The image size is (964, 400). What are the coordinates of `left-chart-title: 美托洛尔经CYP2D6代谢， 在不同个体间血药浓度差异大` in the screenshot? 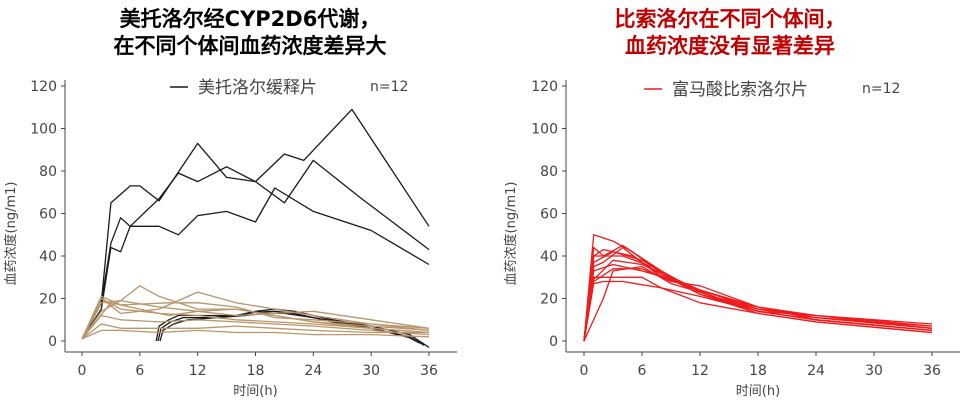 It's located at (250, 33).